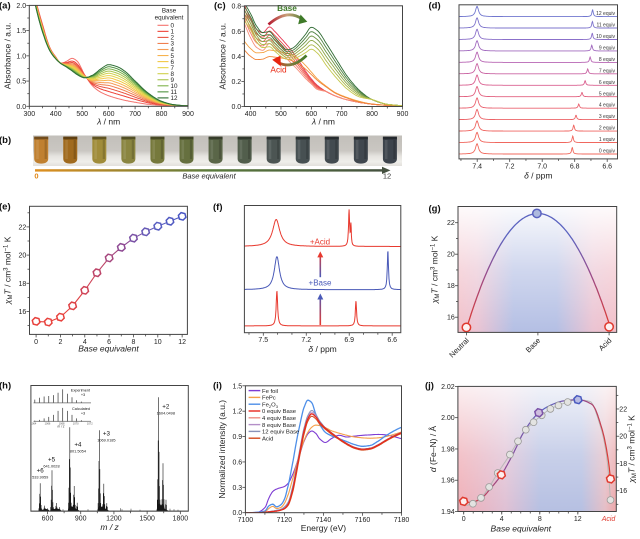 Image resolution: width=640 pixels, height=539 pixels. I want to click on svg-text: χMT / cm3 mol−1 K, so click(9, 270).